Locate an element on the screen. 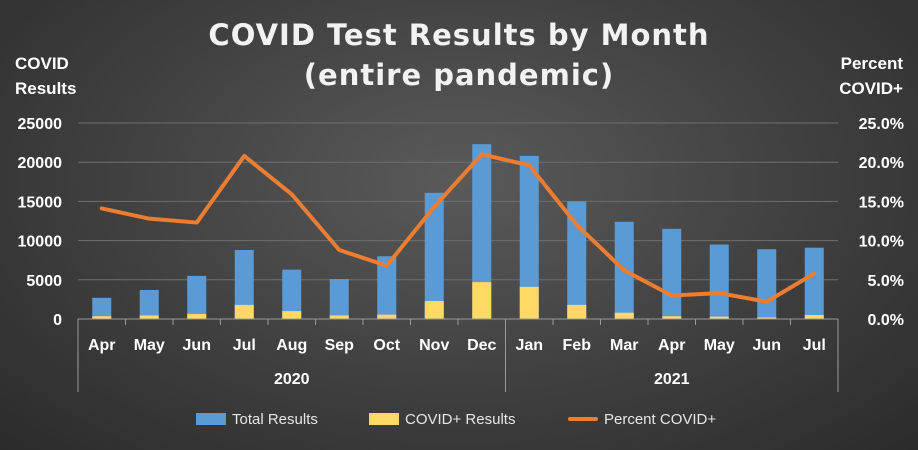 This screenshot has width=918, height=450. category-label: Nov is located at coordinates (434, 345).